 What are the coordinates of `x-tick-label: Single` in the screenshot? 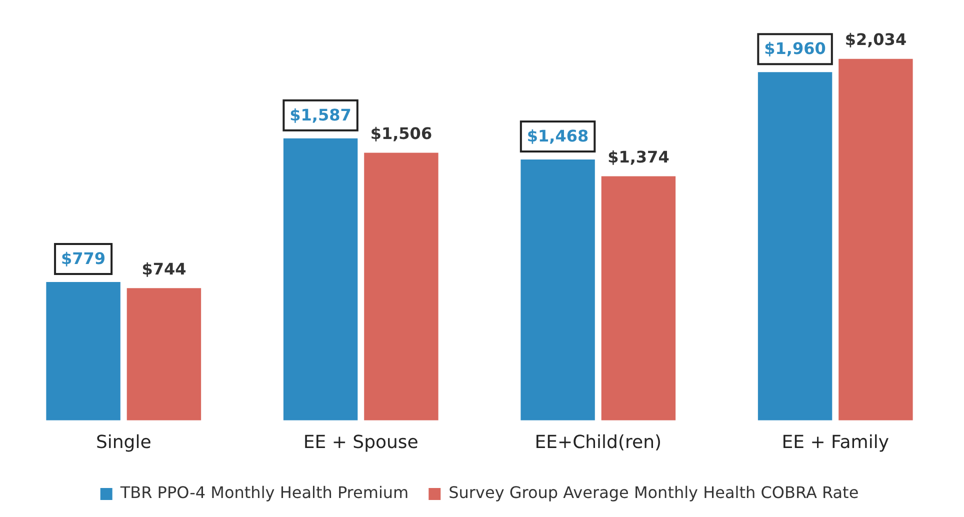 It's located at (124, 442).